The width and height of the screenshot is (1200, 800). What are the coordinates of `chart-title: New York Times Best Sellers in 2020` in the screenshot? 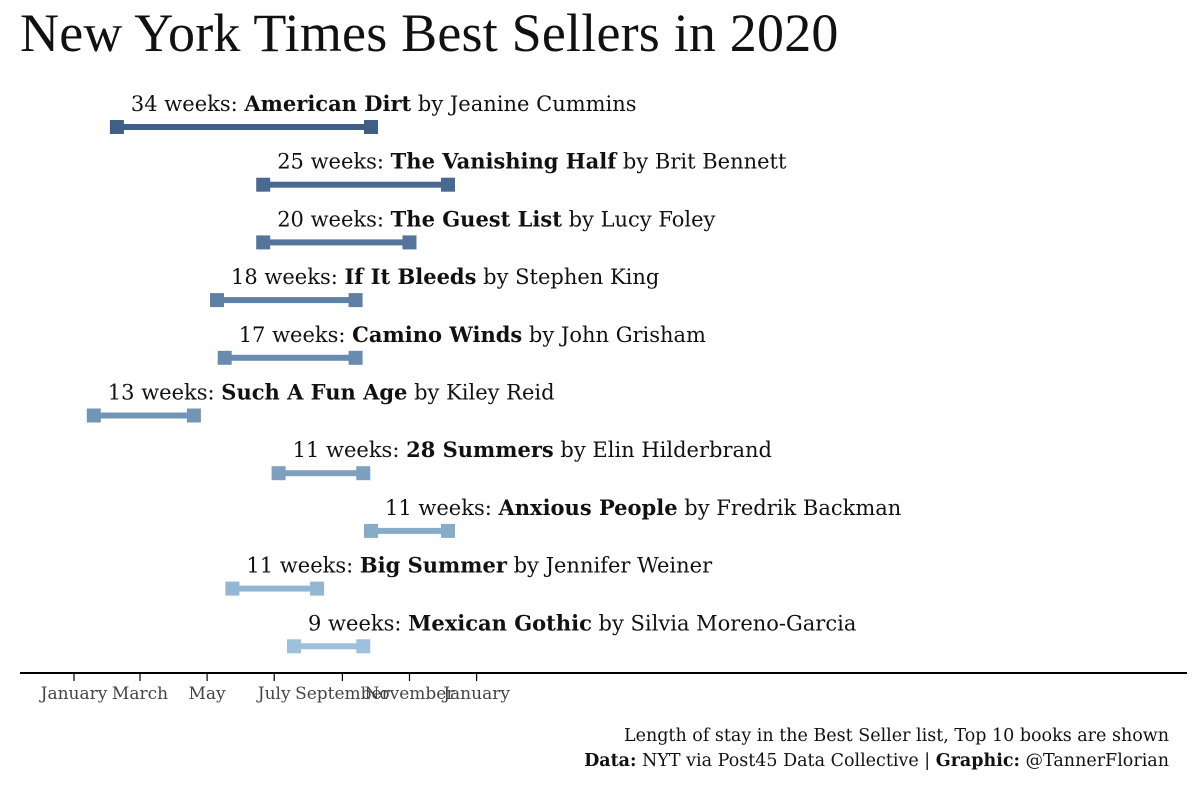 It's located at (429, 33).